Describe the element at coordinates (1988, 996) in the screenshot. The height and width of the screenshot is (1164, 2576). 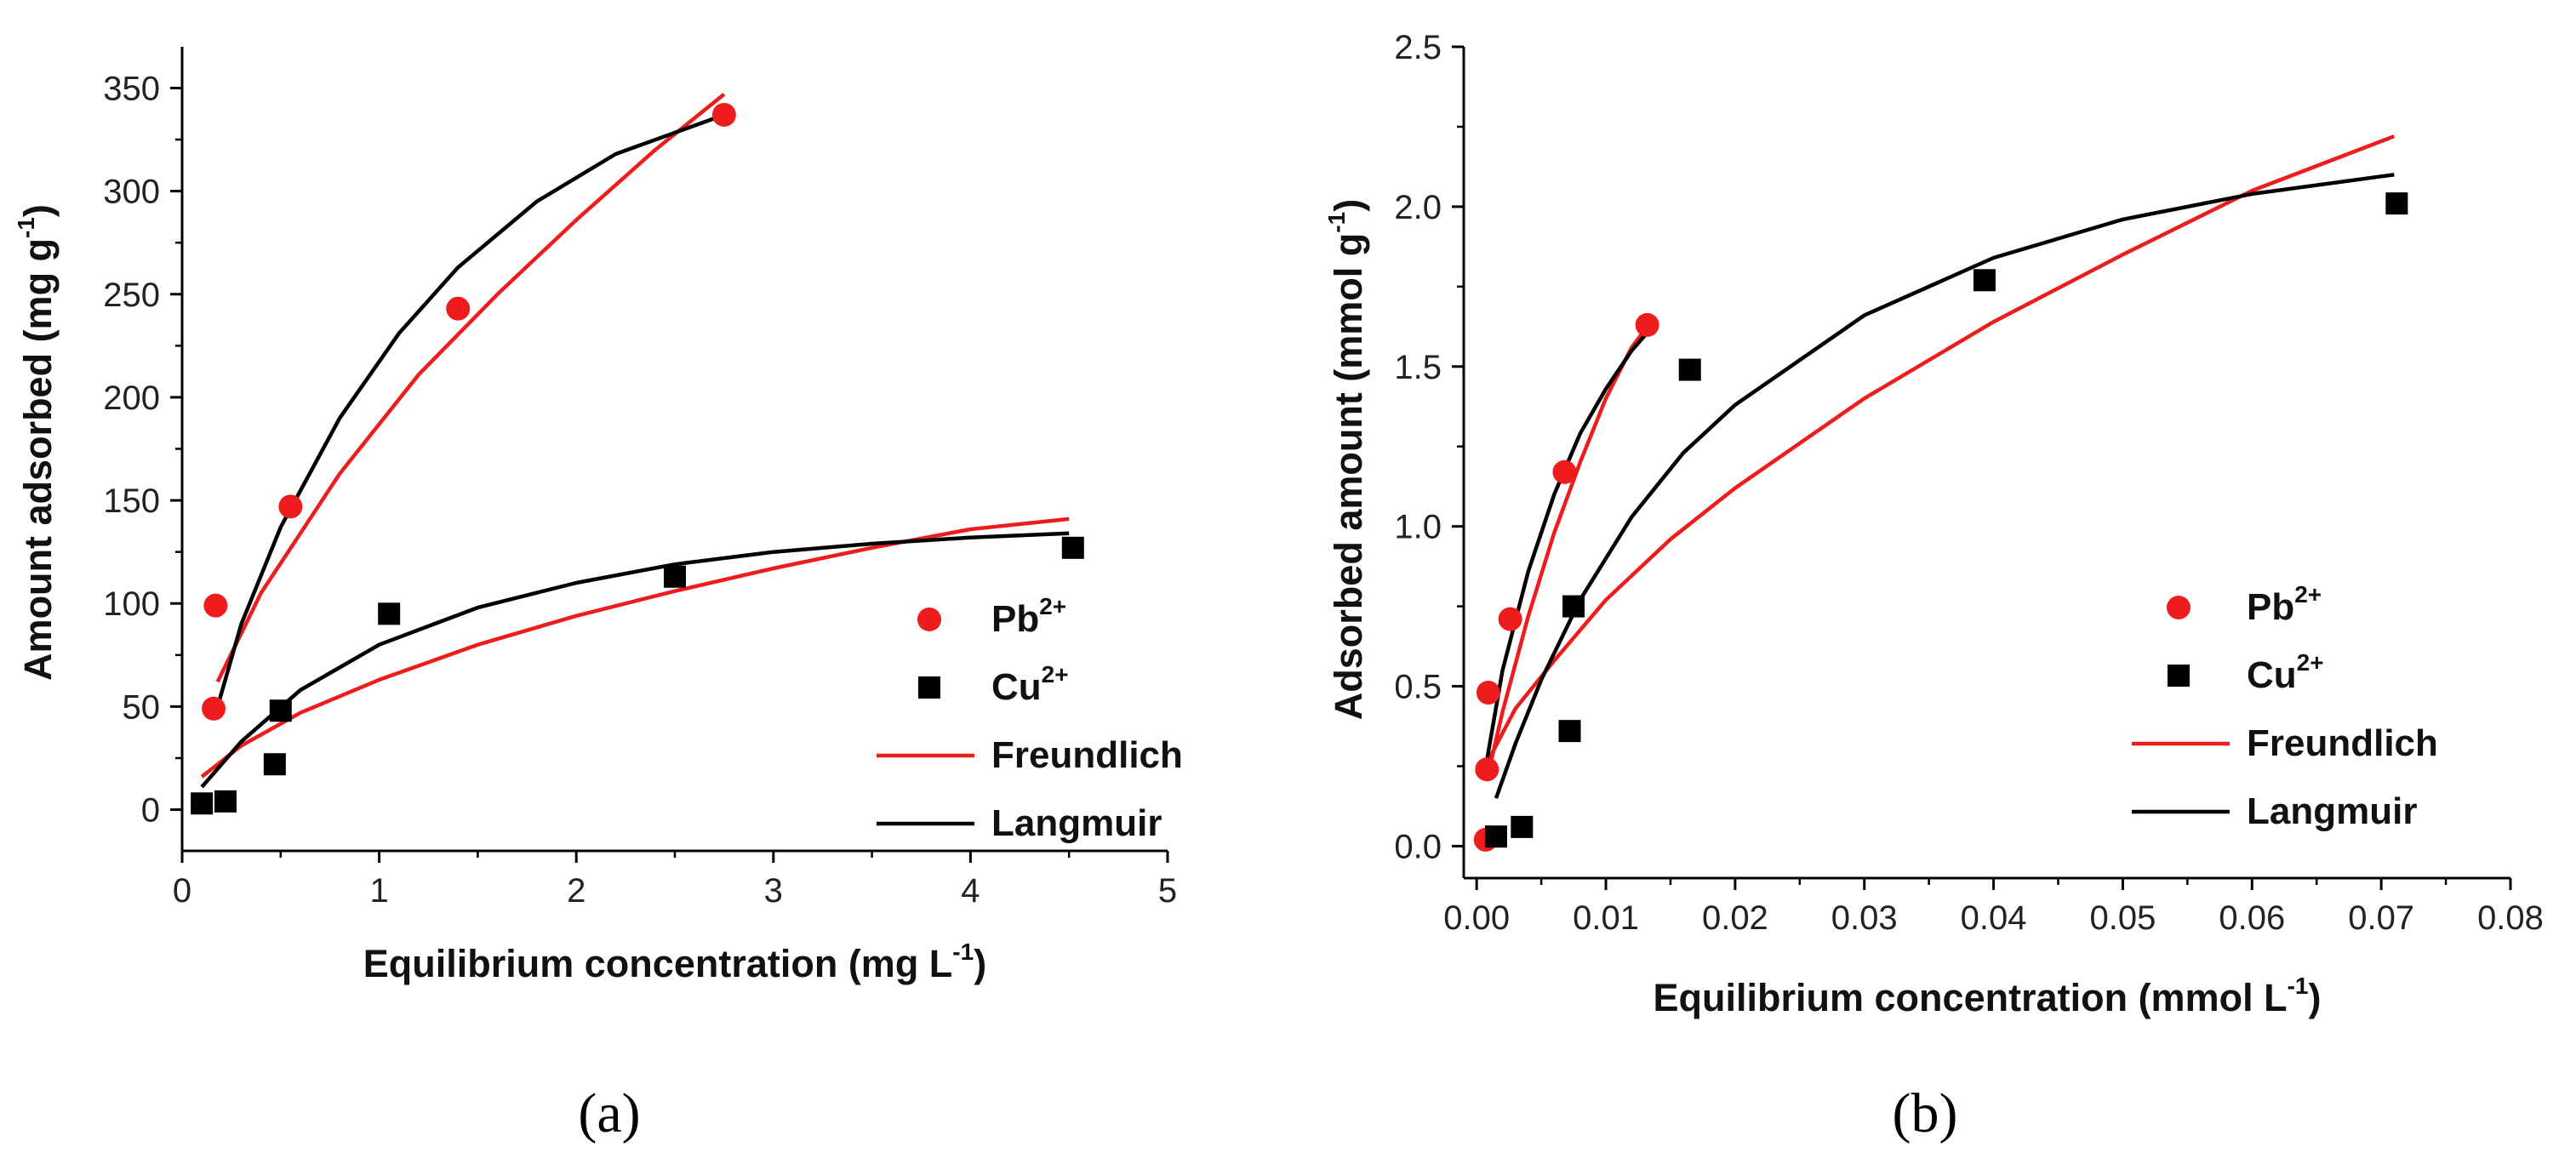
I see `x-axis-label: Equilibrium concentration (mmol L-1)` at that location.